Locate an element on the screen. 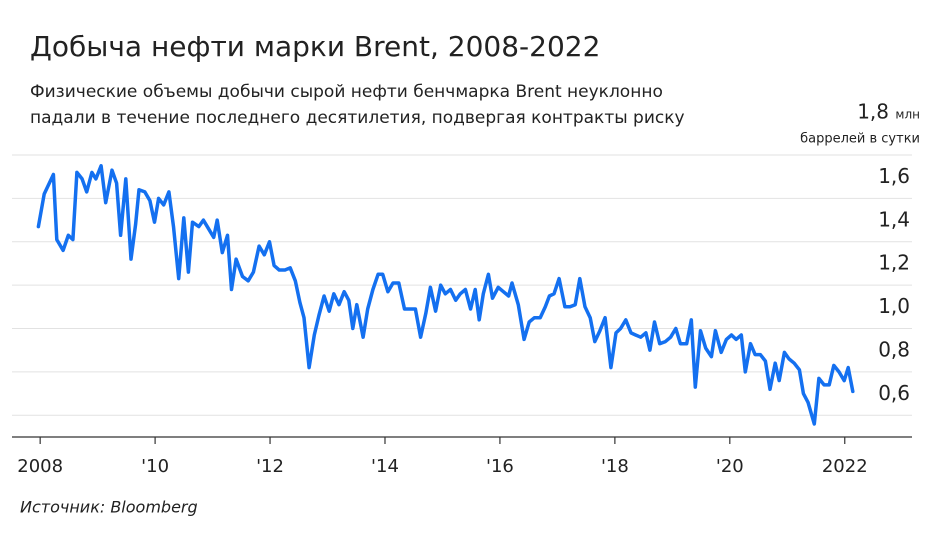  chart-title: Добыча нефти марки Brent, 2008-2022 is located at coordinates (315, 46).